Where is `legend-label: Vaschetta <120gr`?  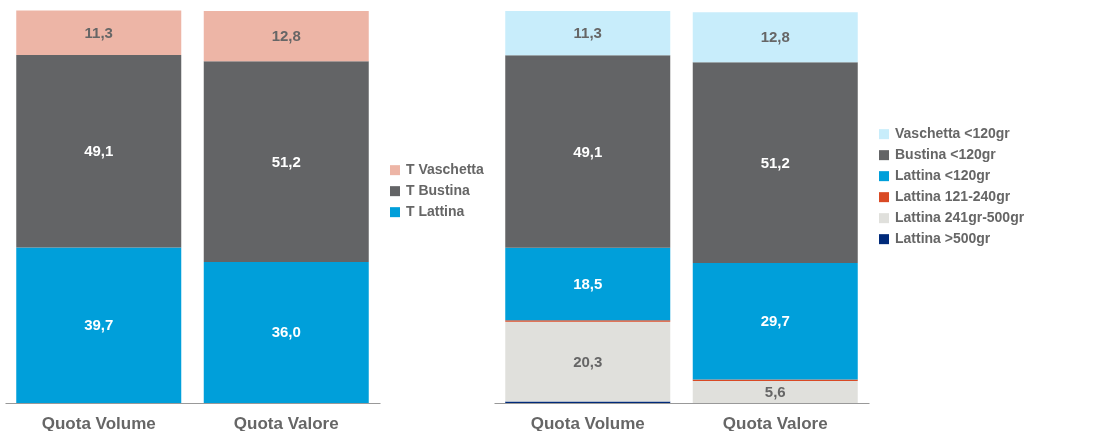
legend-label: Vaschetta <120gr is located at coordinates (953, 133).